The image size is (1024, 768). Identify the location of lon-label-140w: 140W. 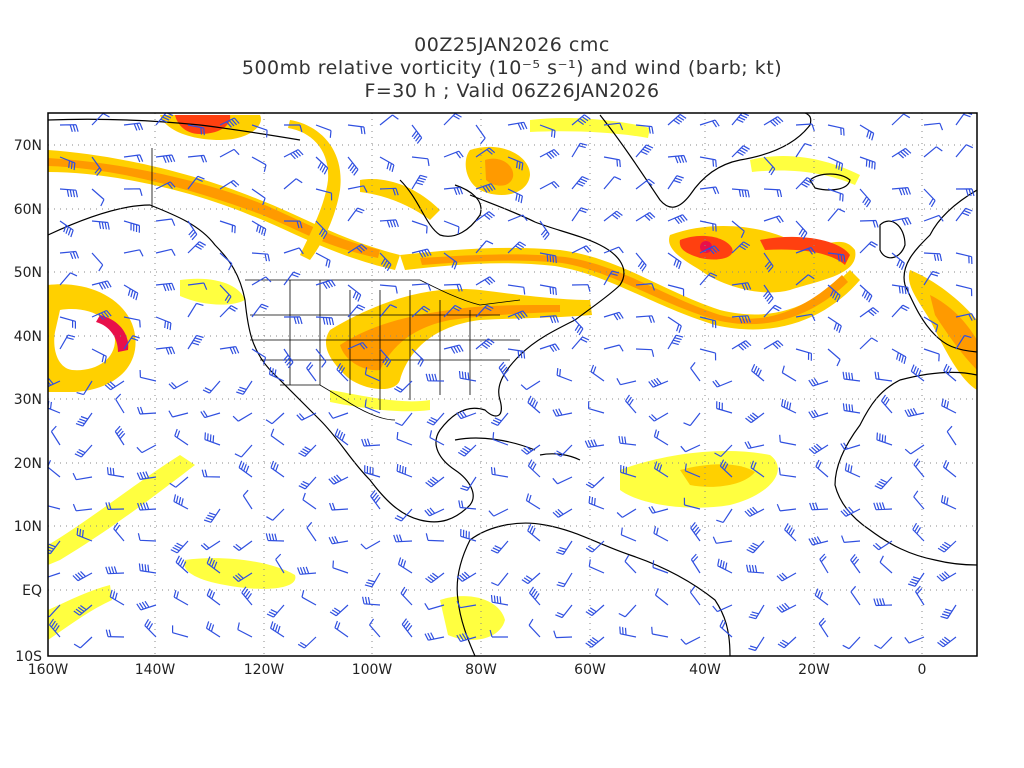
(155, 670).